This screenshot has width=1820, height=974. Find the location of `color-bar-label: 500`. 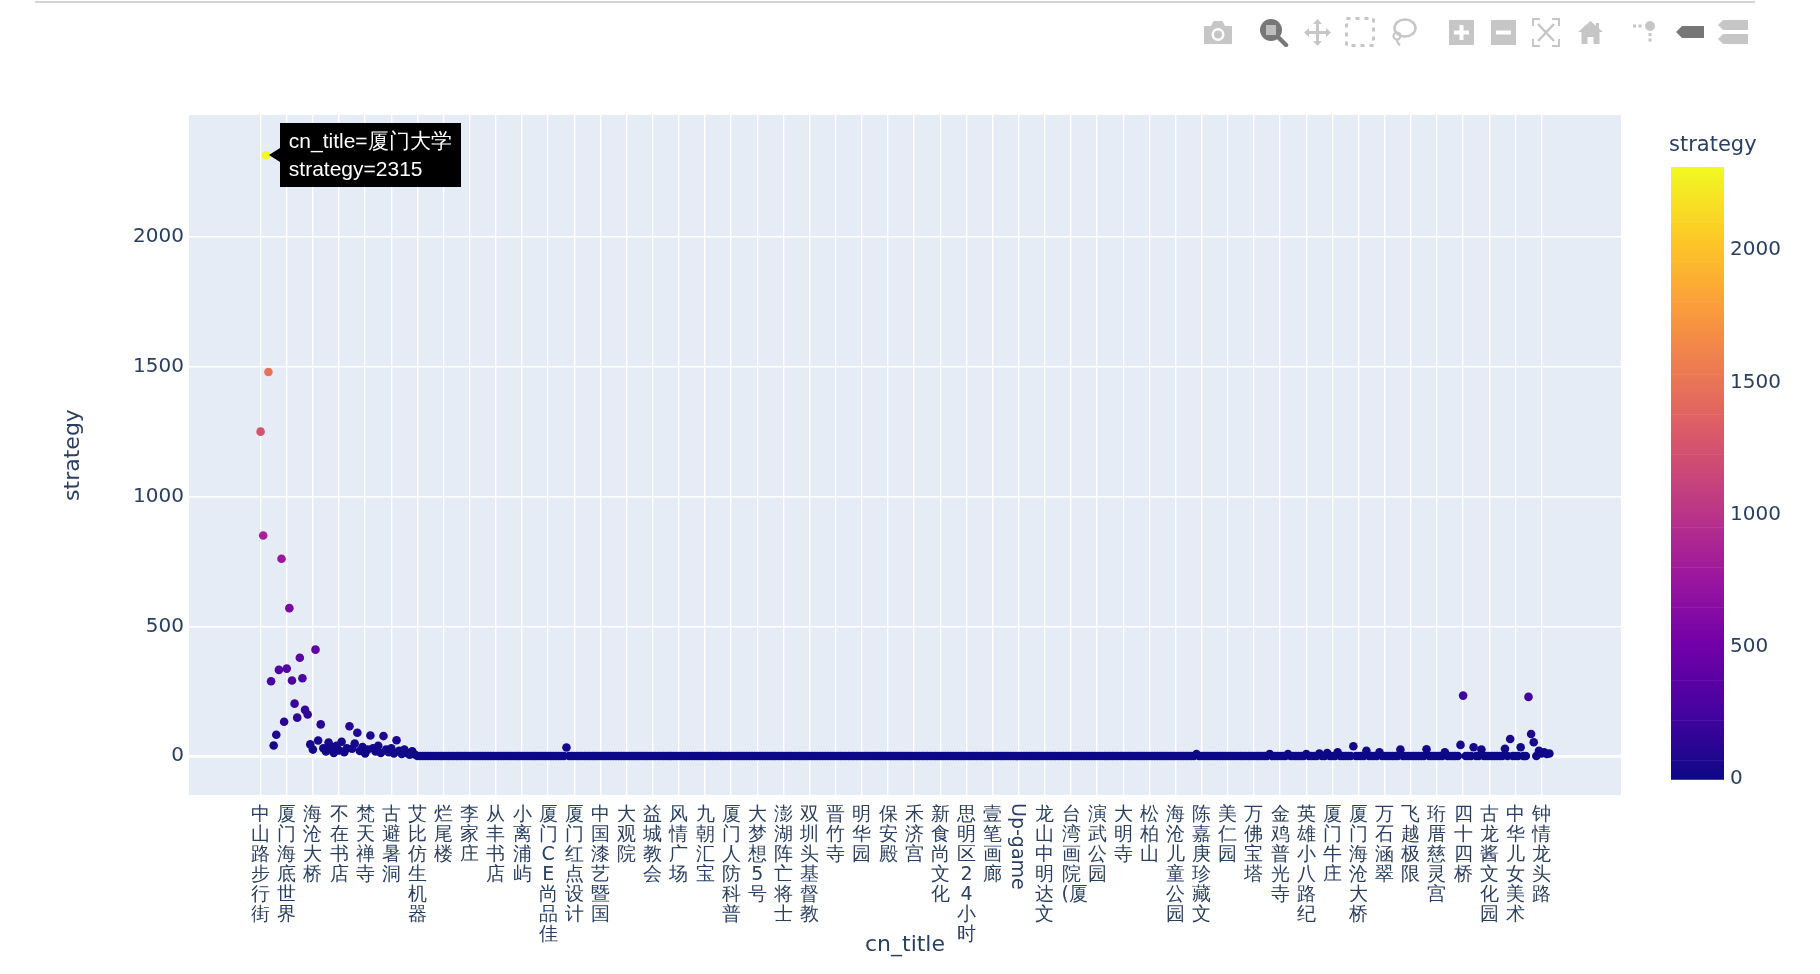

color-bar-label: 500 is located at coordinates (1749, 645).